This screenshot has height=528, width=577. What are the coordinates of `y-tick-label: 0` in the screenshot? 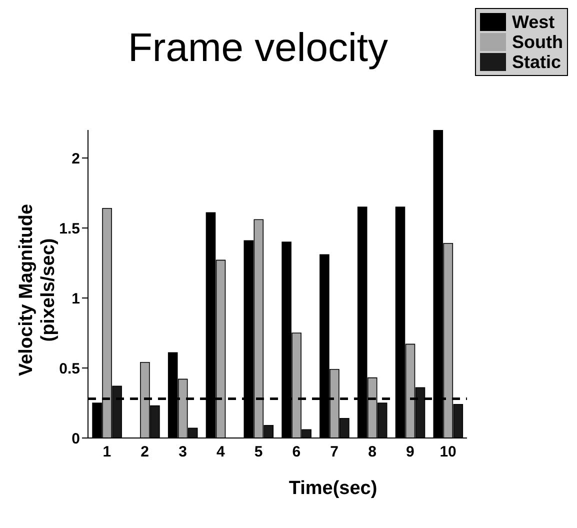 It's located at (76, 439).